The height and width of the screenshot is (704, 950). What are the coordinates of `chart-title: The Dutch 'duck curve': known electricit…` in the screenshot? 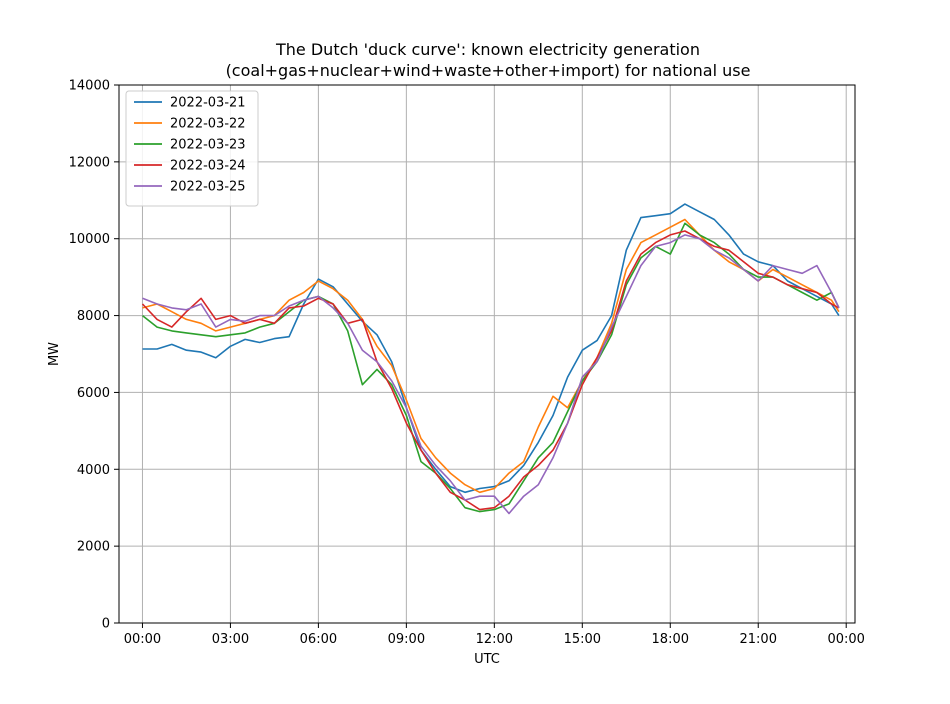 It's located at (487, 49).